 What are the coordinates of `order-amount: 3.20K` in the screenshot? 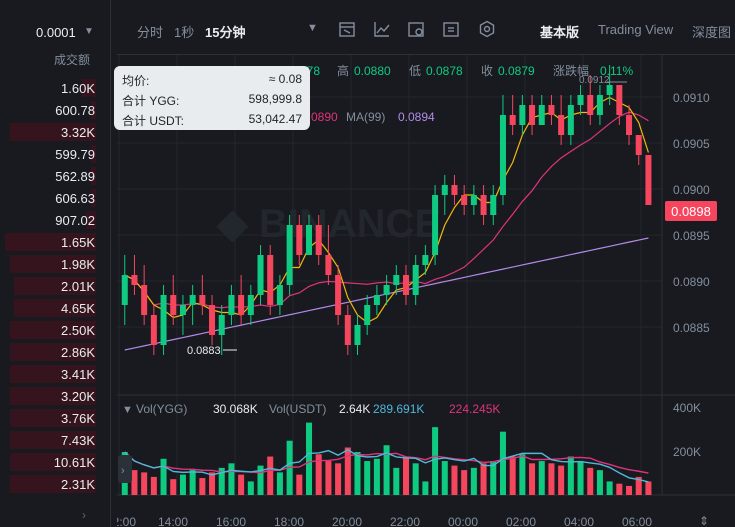 It's located at (78, 396).